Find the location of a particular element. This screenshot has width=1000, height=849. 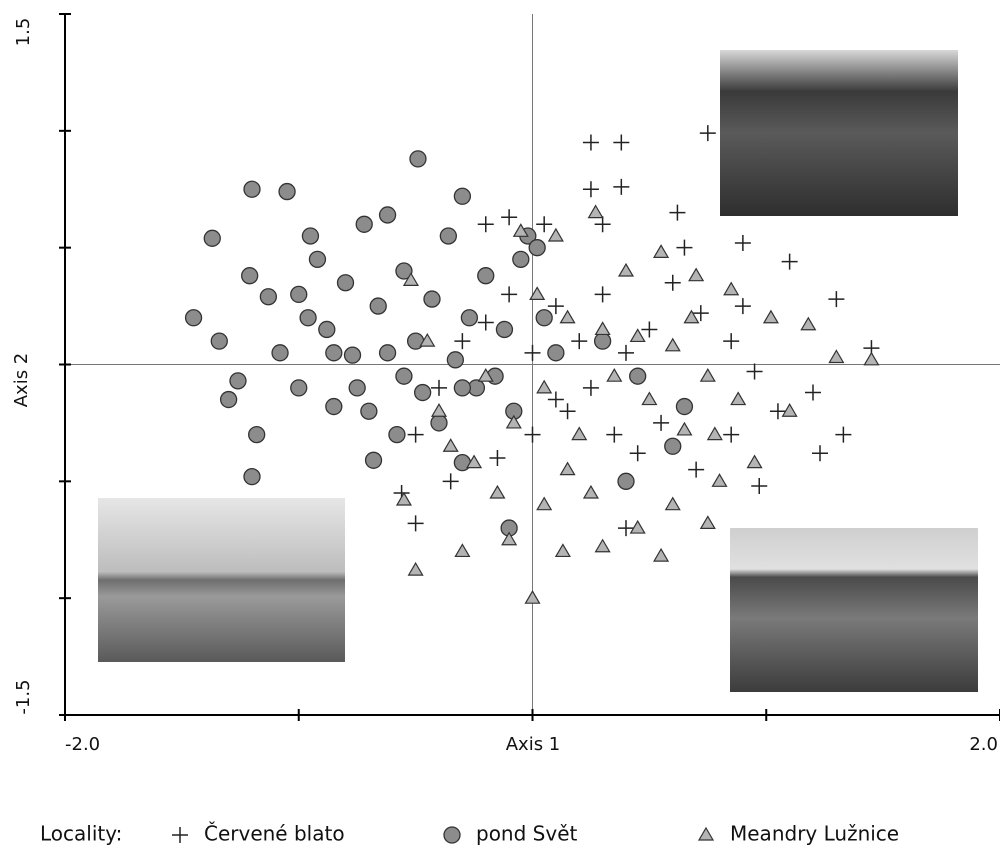

x-axis-label: Axis 1 is located at coordinates (533, 744).